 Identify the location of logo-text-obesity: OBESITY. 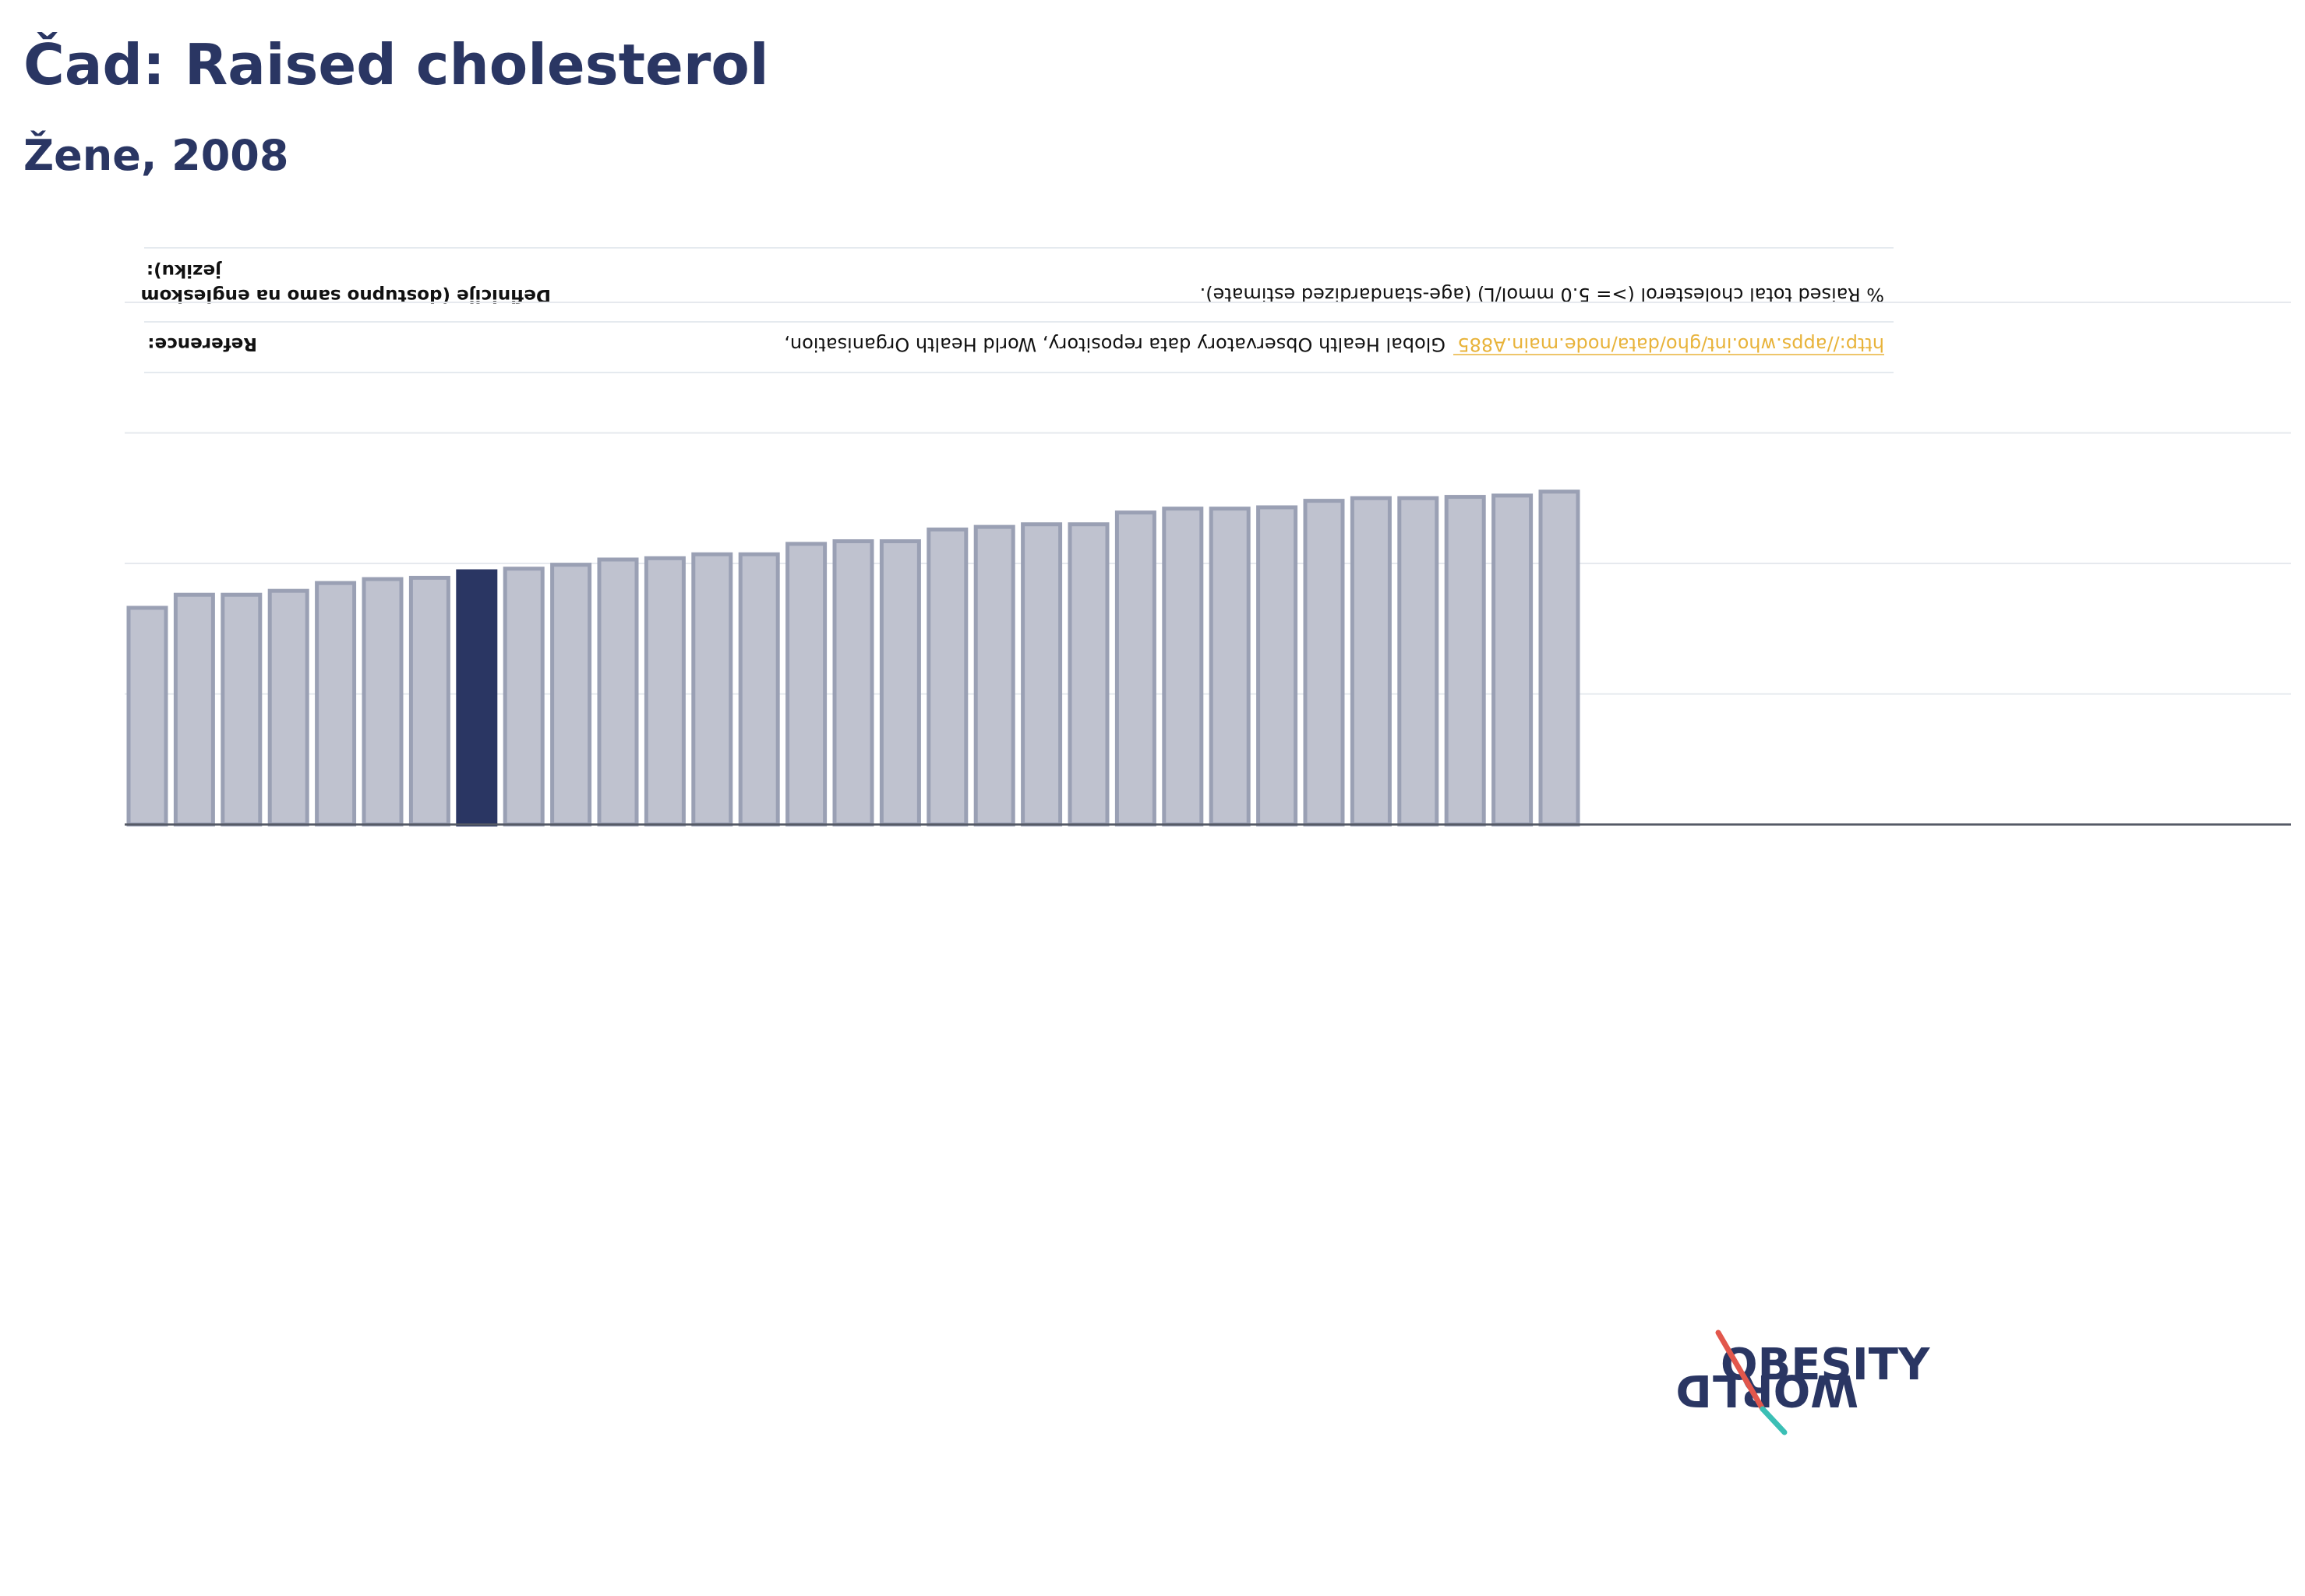
(1826, 1365).